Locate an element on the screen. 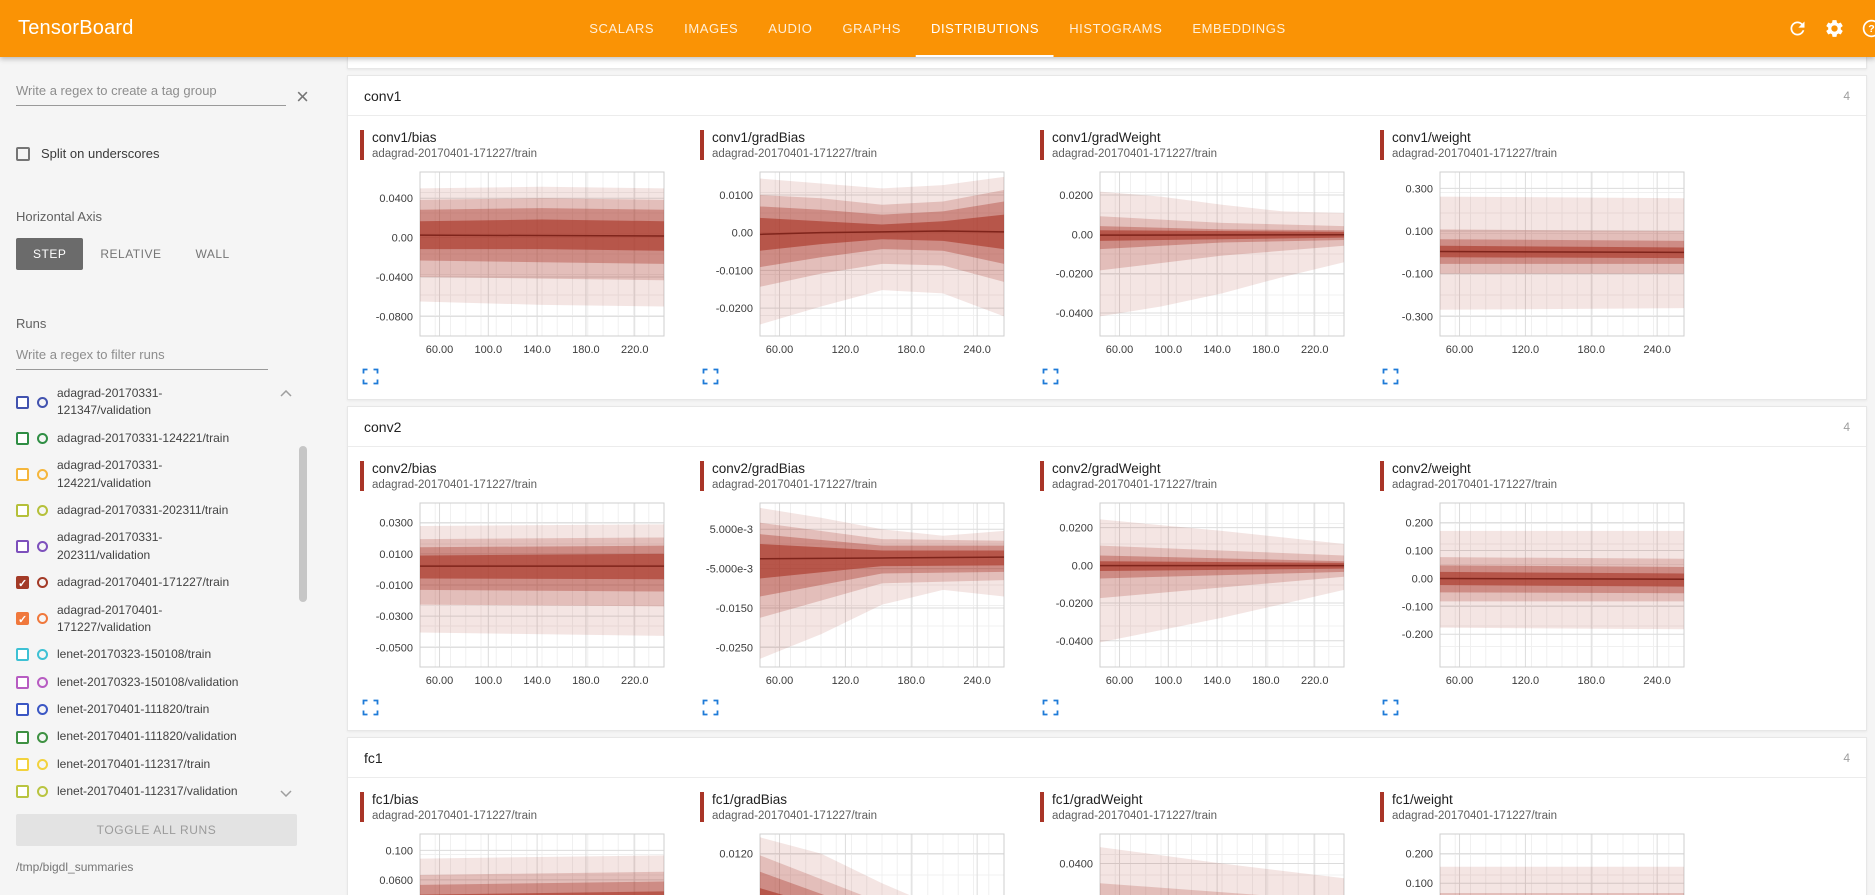 This screenshot has height=895, width=1875. split-underscores-row: Split on underscores is located at coordinates (162, 153).